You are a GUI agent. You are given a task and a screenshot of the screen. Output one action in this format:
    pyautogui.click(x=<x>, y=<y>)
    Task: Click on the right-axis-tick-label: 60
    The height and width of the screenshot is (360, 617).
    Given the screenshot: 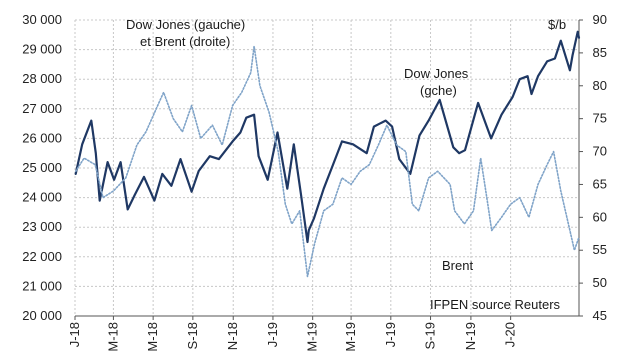 What is the action you would take?
    pyautogui.click(x=600, y=216)
    